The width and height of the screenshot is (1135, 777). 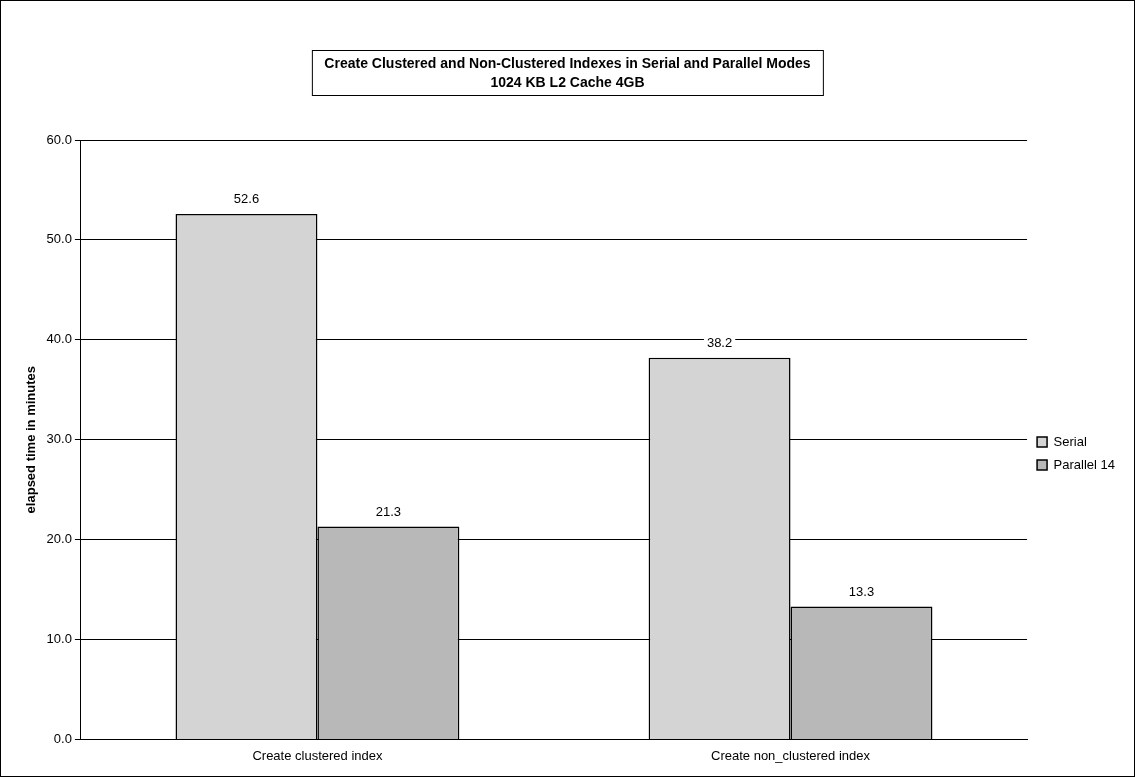 What do you see at coordinates (59, 239) in the screenshot?
I see `y-tick-label: 50.0` at bounding box center [59, 239].